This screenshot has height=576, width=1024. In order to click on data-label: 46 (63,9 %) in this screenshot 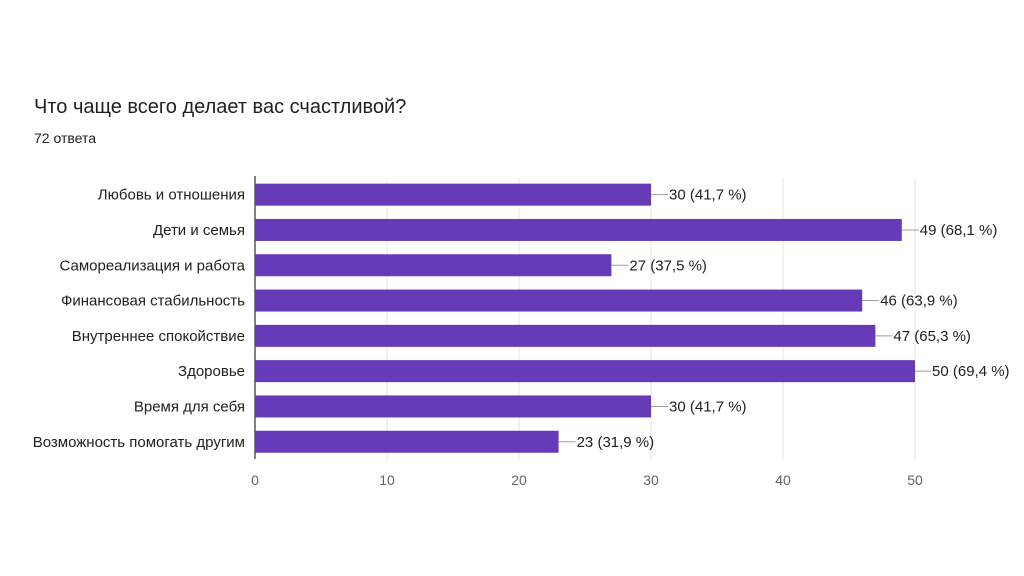, I will do `click(919, 301)`.